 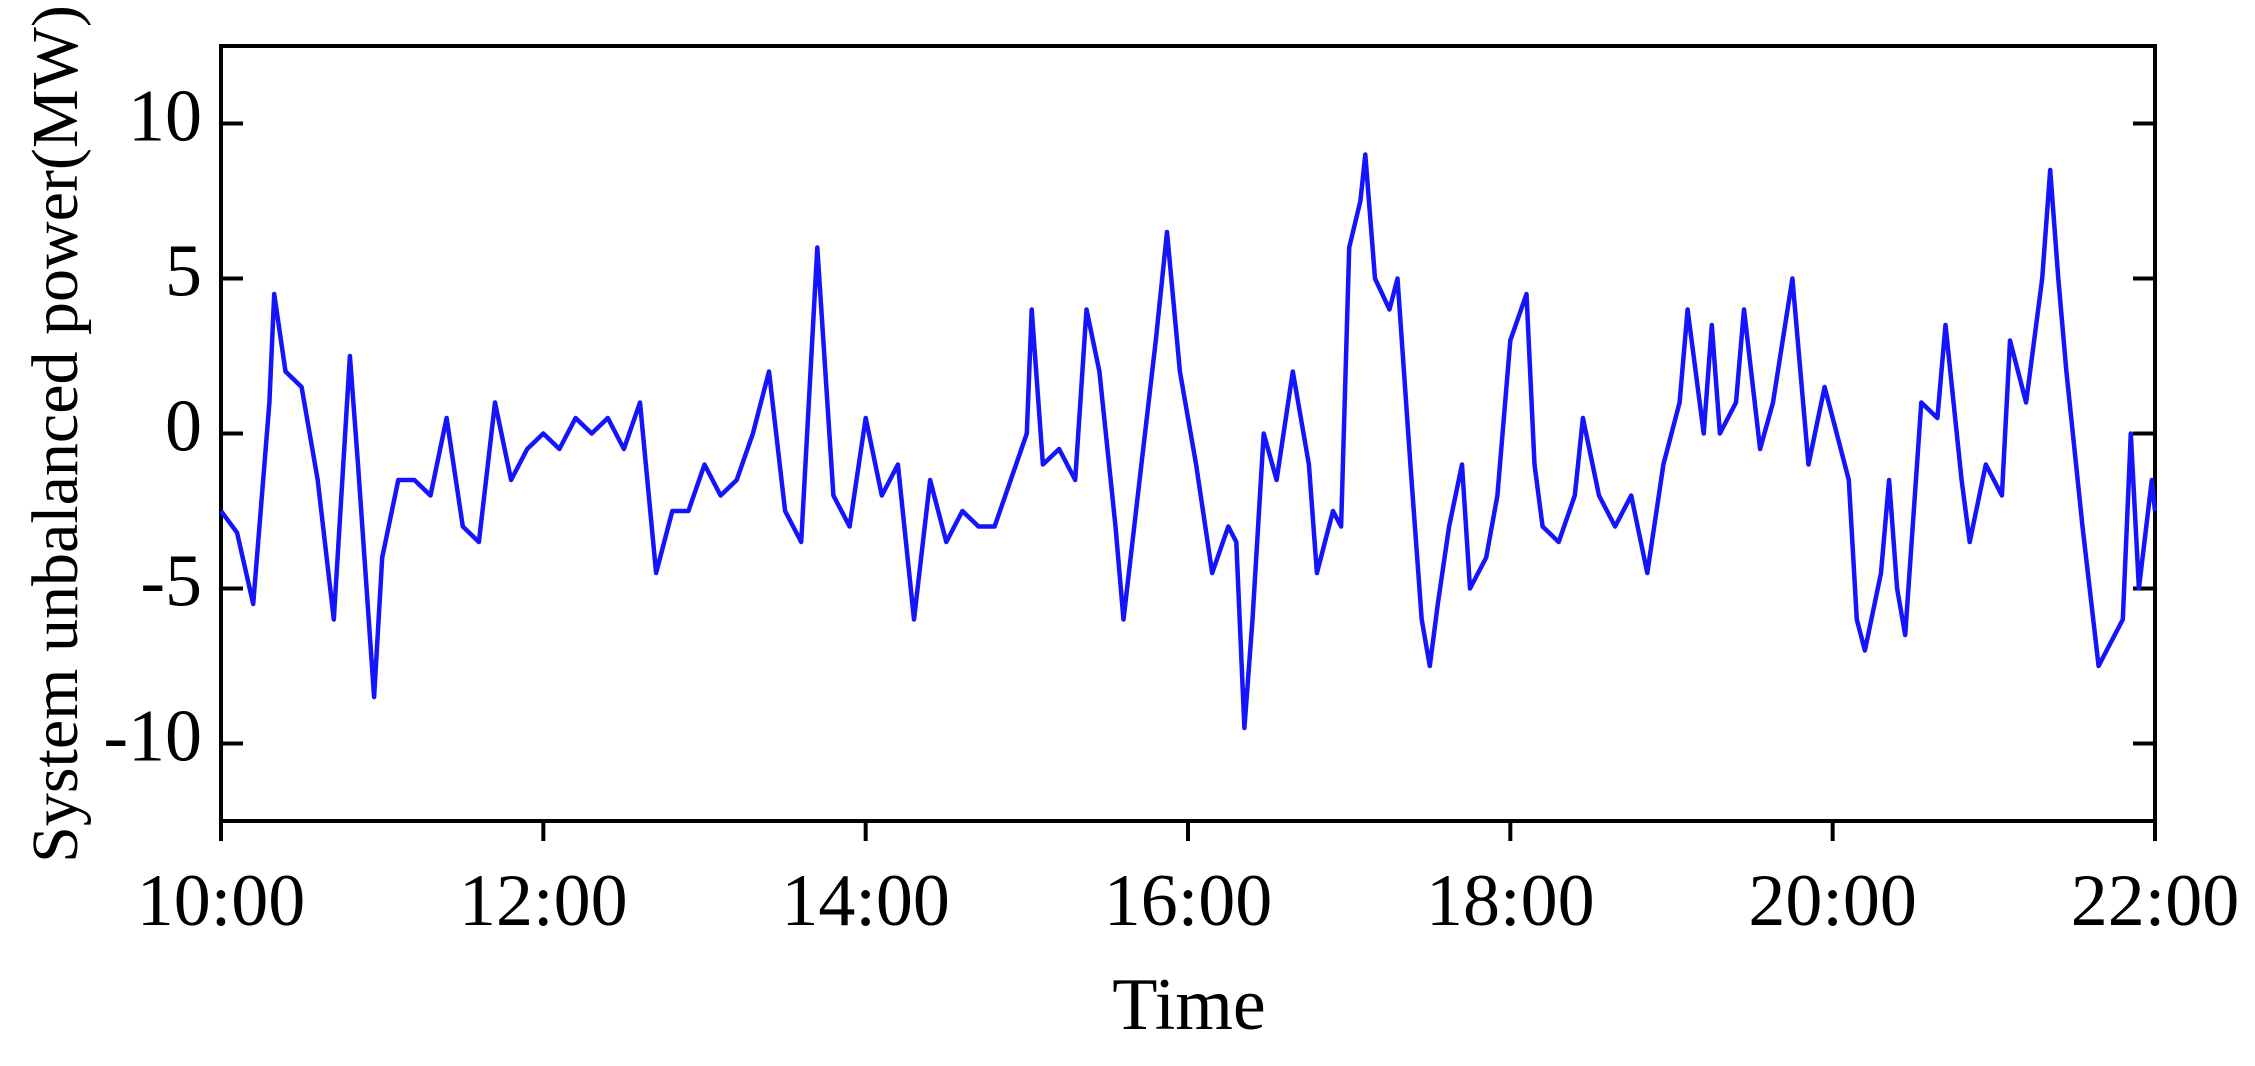 What do you see at coordinates (1510, 901) in the screenshot?
I see `x-tick-label: 18:00` at bounding box center [1510, 901].